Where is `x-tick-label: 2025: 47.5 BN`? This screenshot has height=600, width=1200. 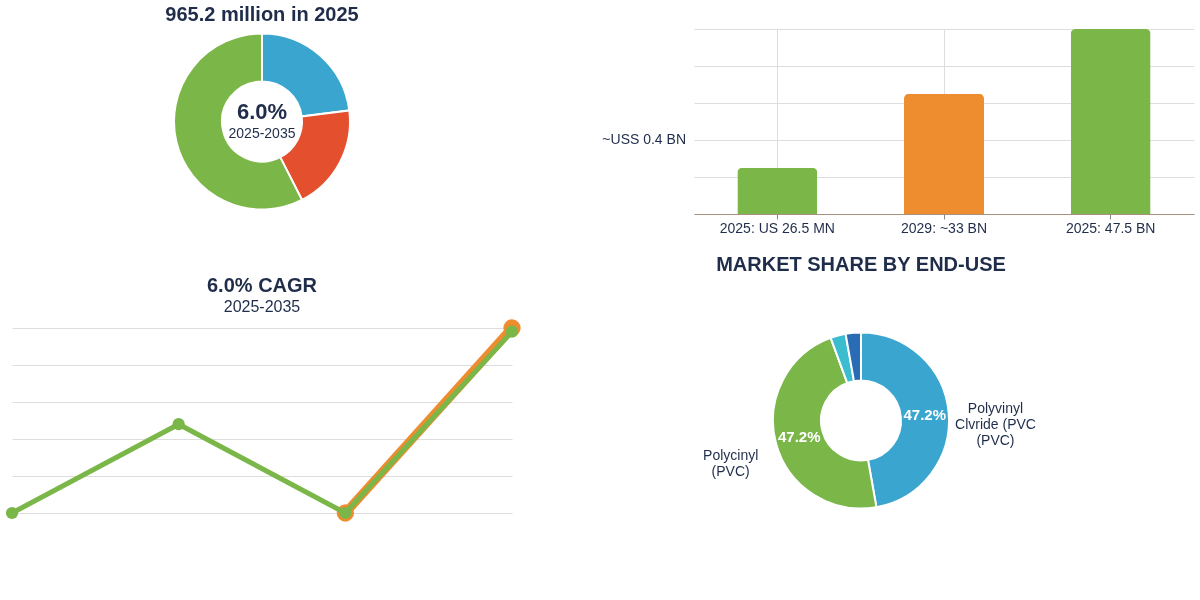
x-tick-label: 2025: 47.5 BN is located at coordinates (1110, 227).